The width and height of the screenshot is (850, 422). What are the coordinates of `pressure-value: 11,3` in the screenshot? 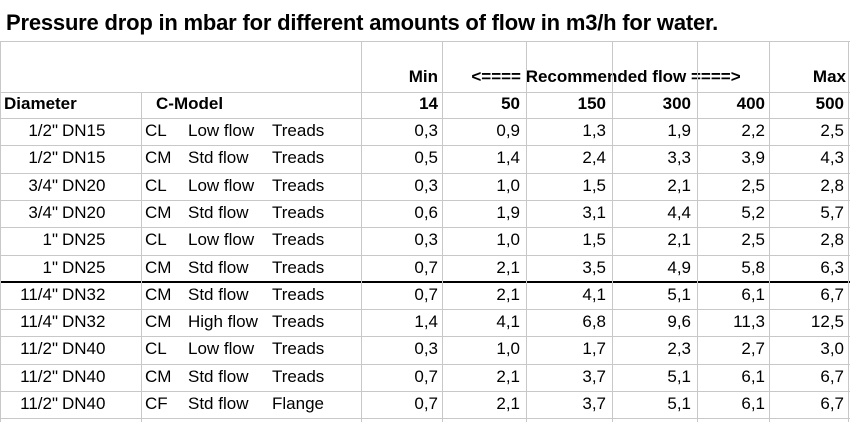 It's located at (749, 321).